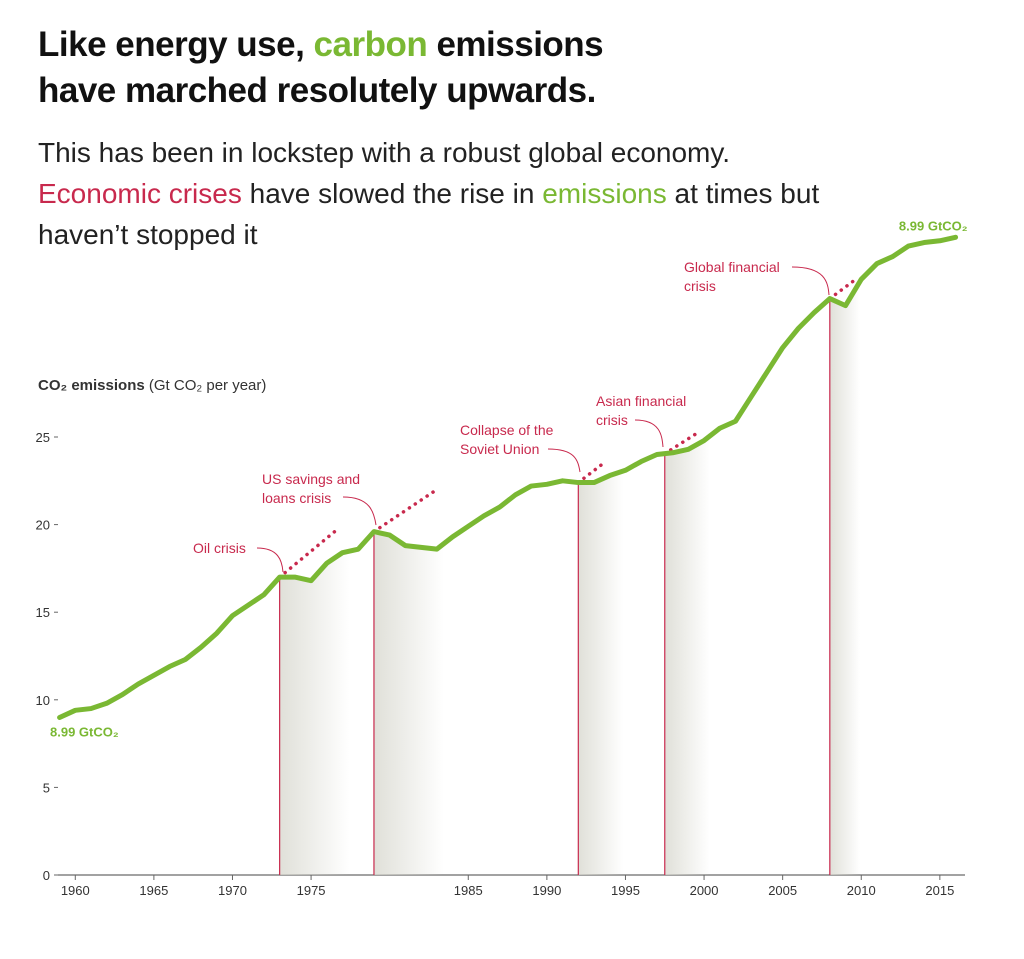  What do you see at coordinates (641, 401) in the screenshot?
I see `crisis-label: Asian financial` at bounding box center [641, 401].